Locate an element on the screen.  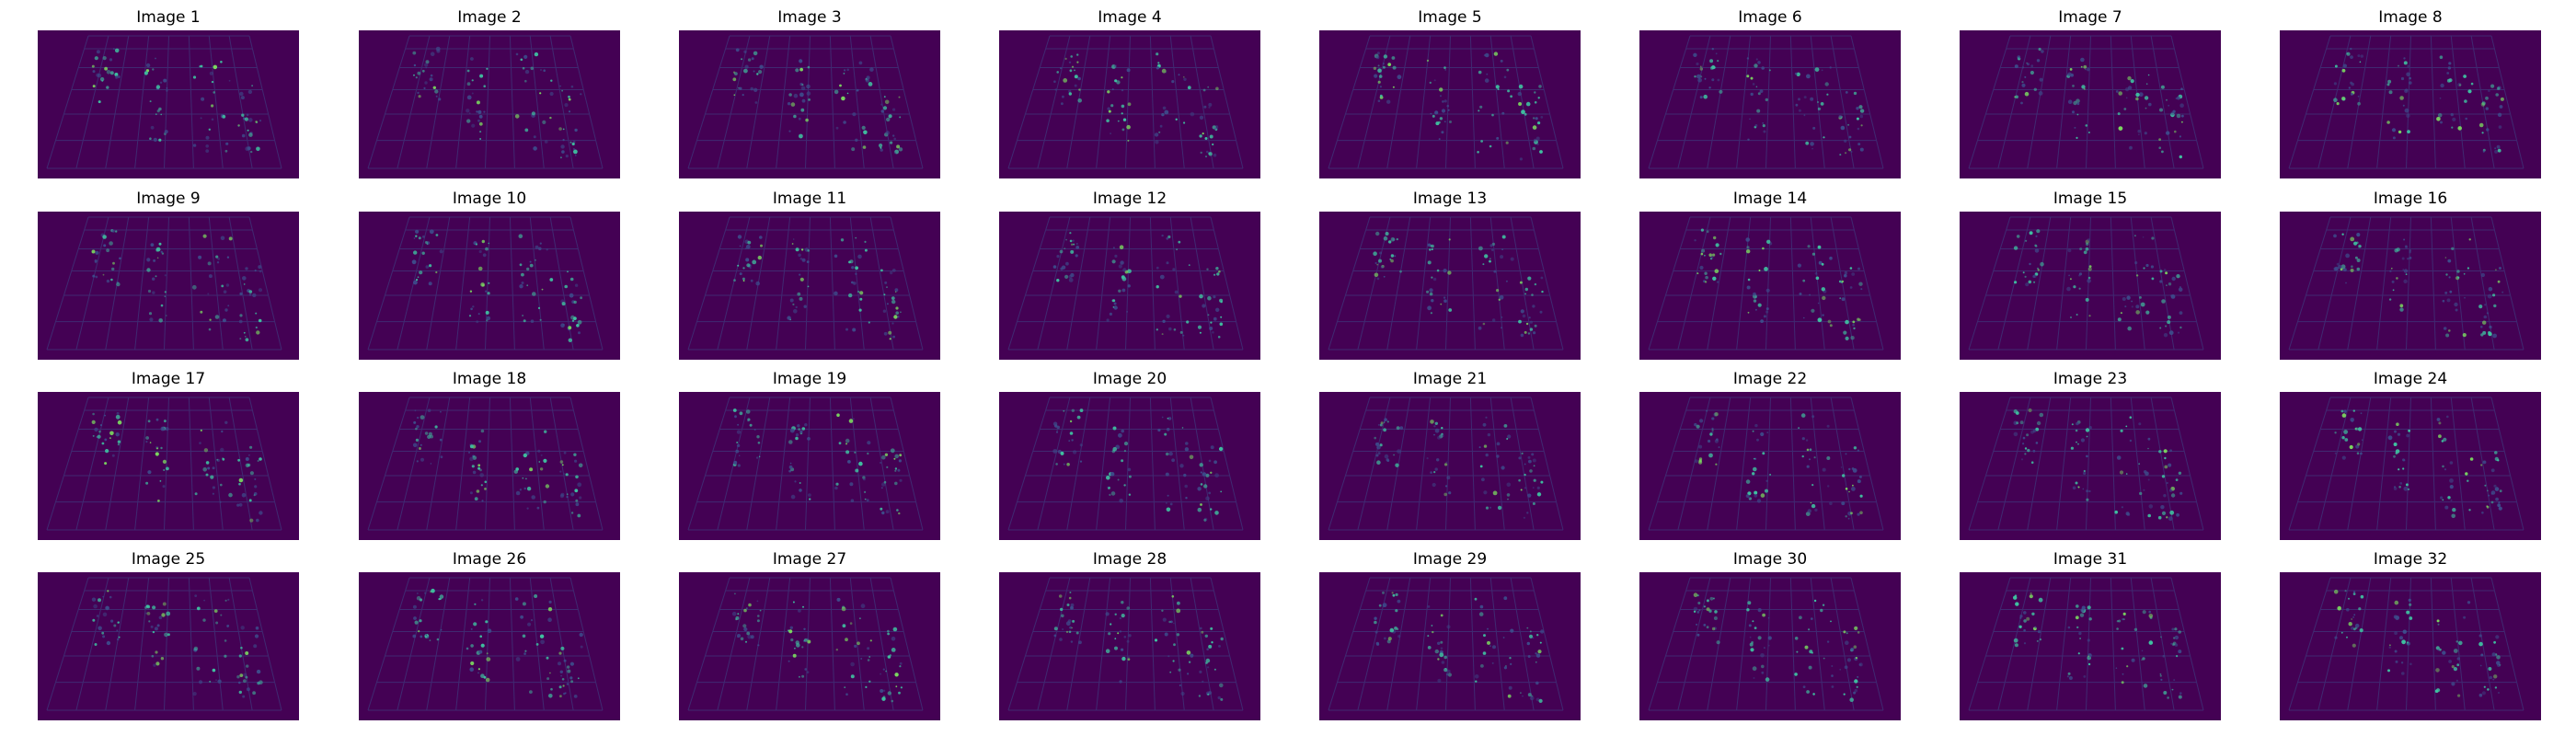
image-cell: Image 16 is located at coordinates (2410, 276).